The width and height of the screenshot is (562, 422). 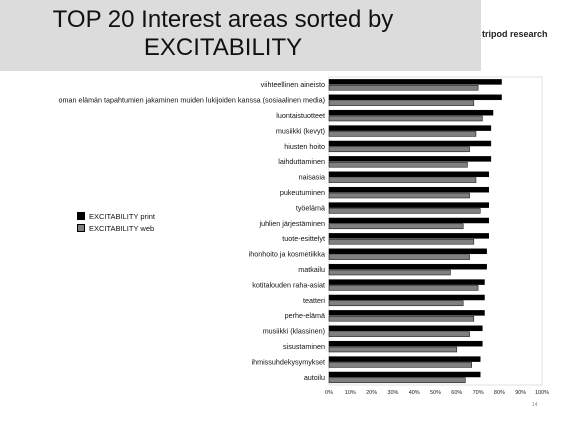 What do you see at coordinates (304, 146) in the screenshot?
I see `category-label: hiusten hoito` at bounding box center [304, 146].